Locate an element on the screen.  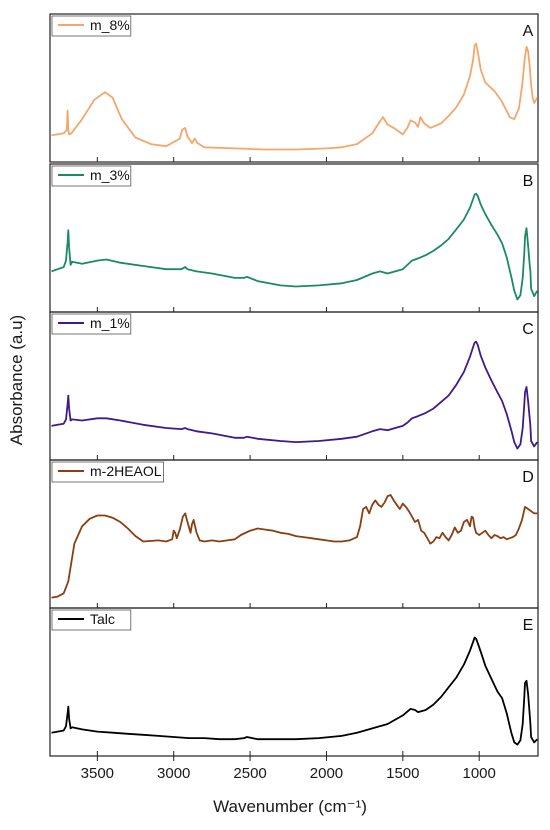
panel-letter: A is located at coordinates (528, 31).